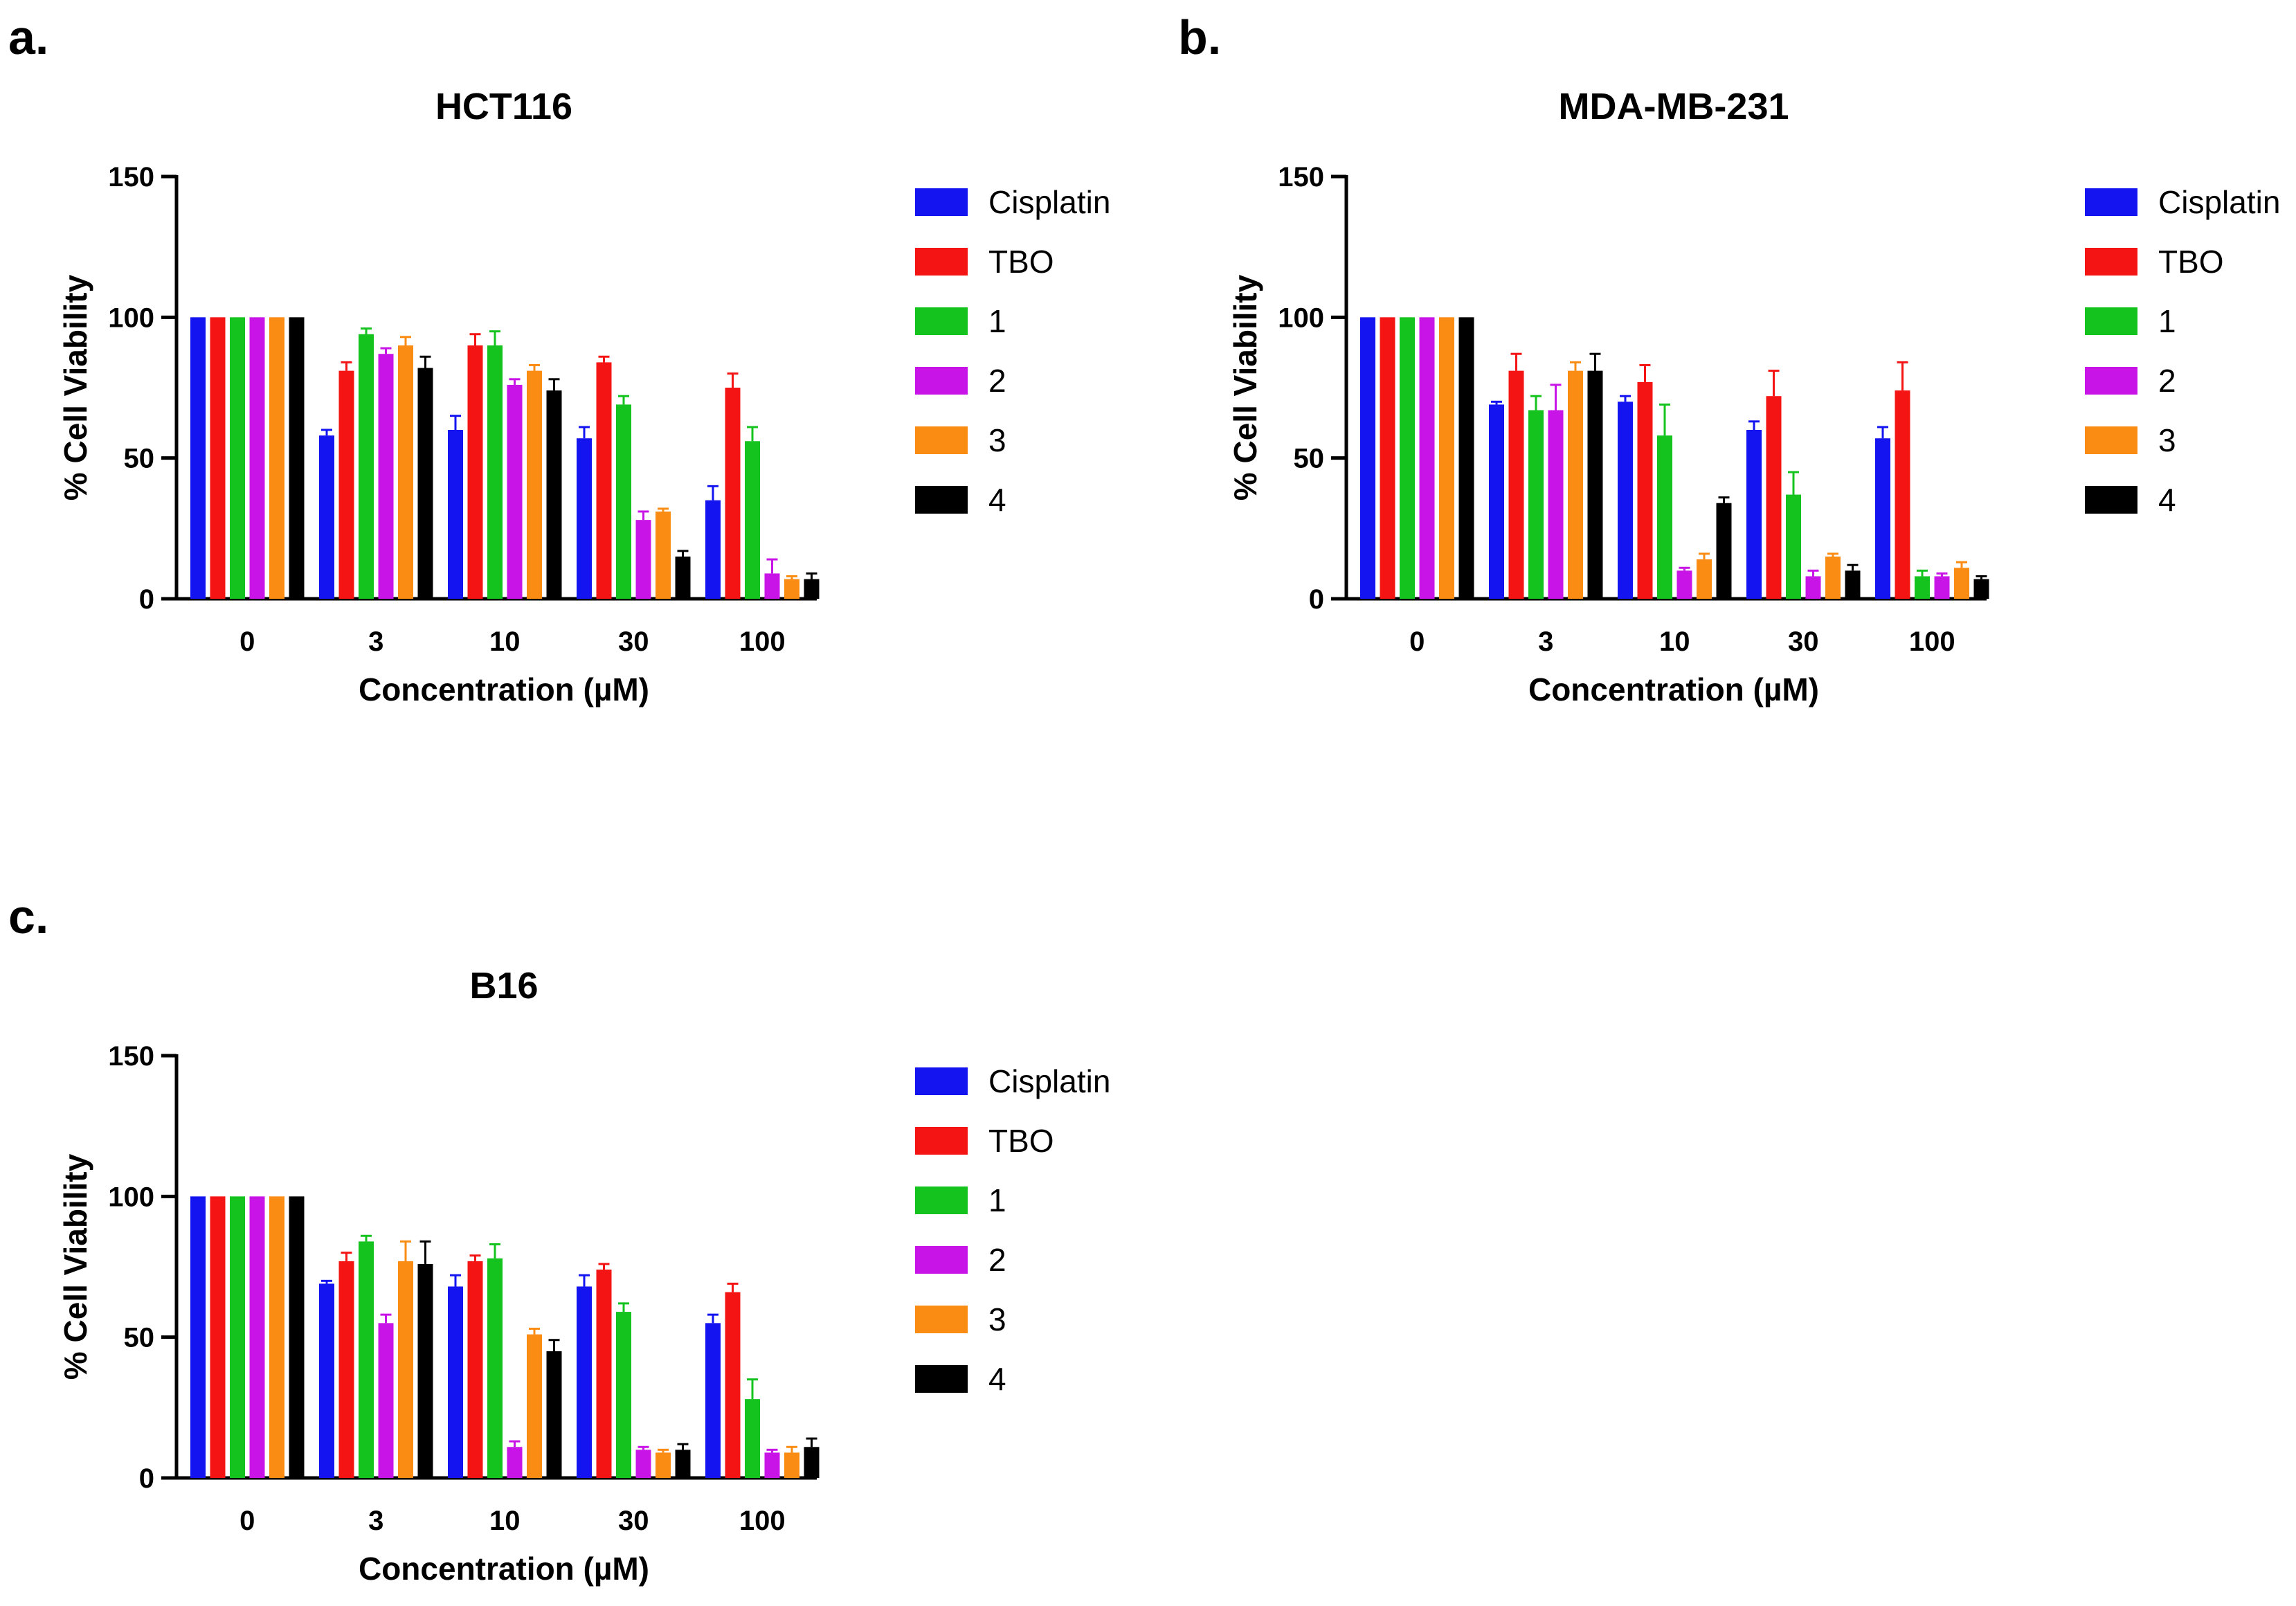  What do you see at coordinates (1317, 599) in the screenshot?
I see `y-tick-label: 0` at bounding box center [1317, 599].